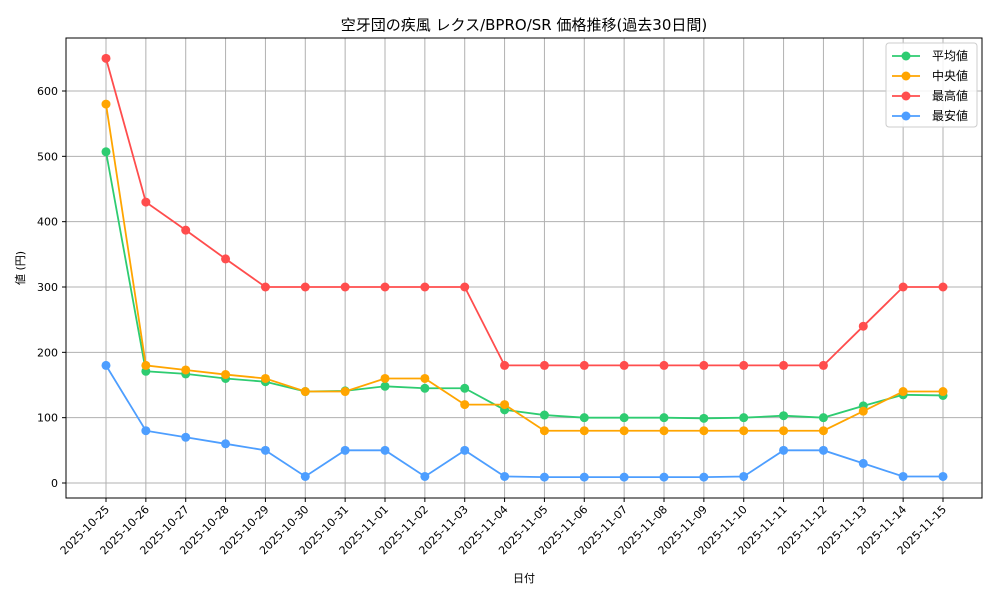 The height and width of the screenshot is (604, 1000). What do you see at coordinates (930, 95) in the screenshot?
I see `legend-item: 最高値` at bounding box center [930, 95].